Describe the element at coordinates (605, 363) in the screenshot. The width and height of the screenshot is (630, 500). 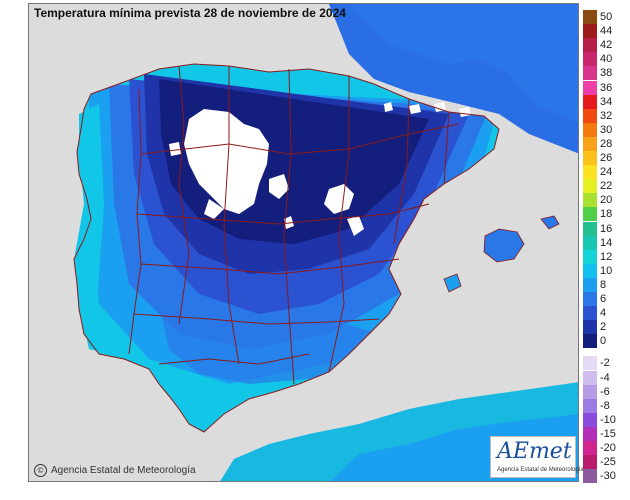
I see `legend-row: -2` at that location.